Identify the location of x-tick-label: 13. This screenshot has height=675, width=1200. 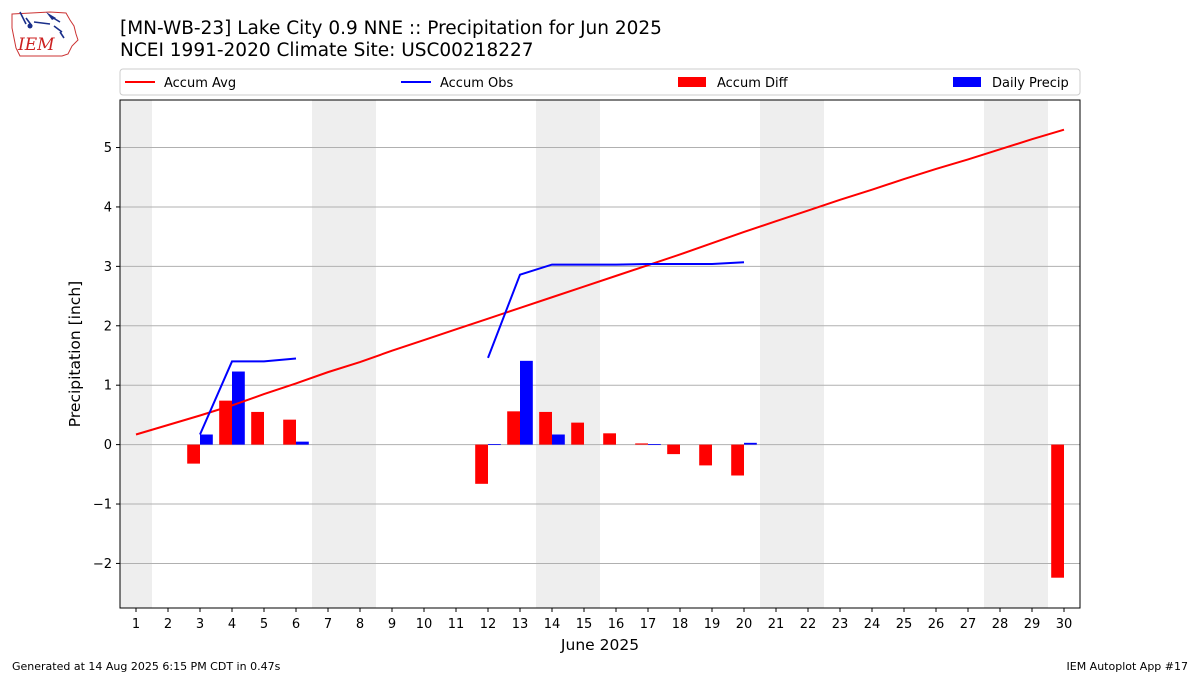
(520, 624).